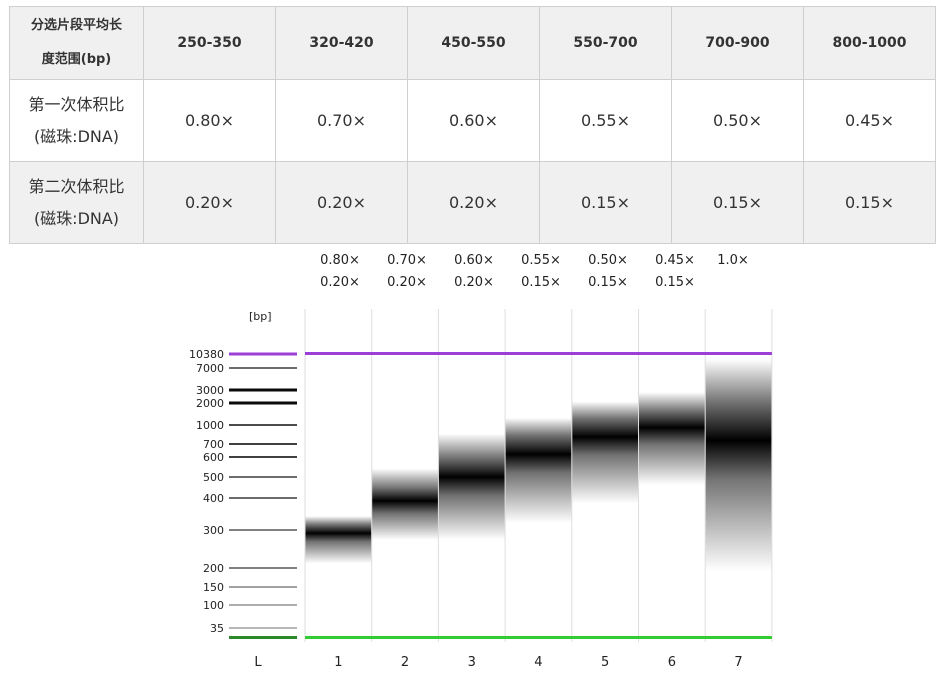  I want to click on lane-number-label: 5, so click(605, 662).